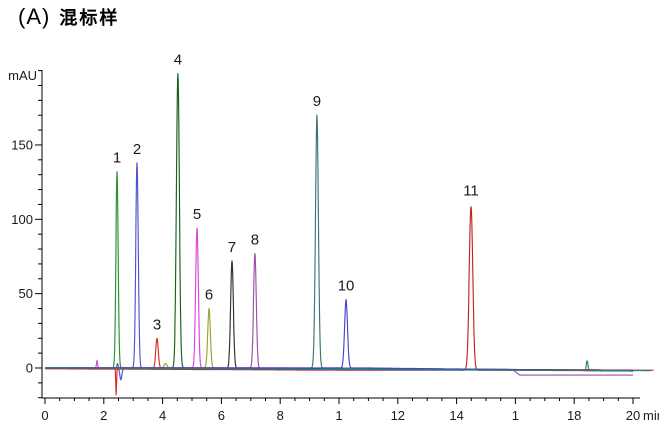 This screenshot has height=428, width=659. Describe the element at coordinates (22, 75) in the screenshot. I see `y-axis-unit-label: mAU` at that location.